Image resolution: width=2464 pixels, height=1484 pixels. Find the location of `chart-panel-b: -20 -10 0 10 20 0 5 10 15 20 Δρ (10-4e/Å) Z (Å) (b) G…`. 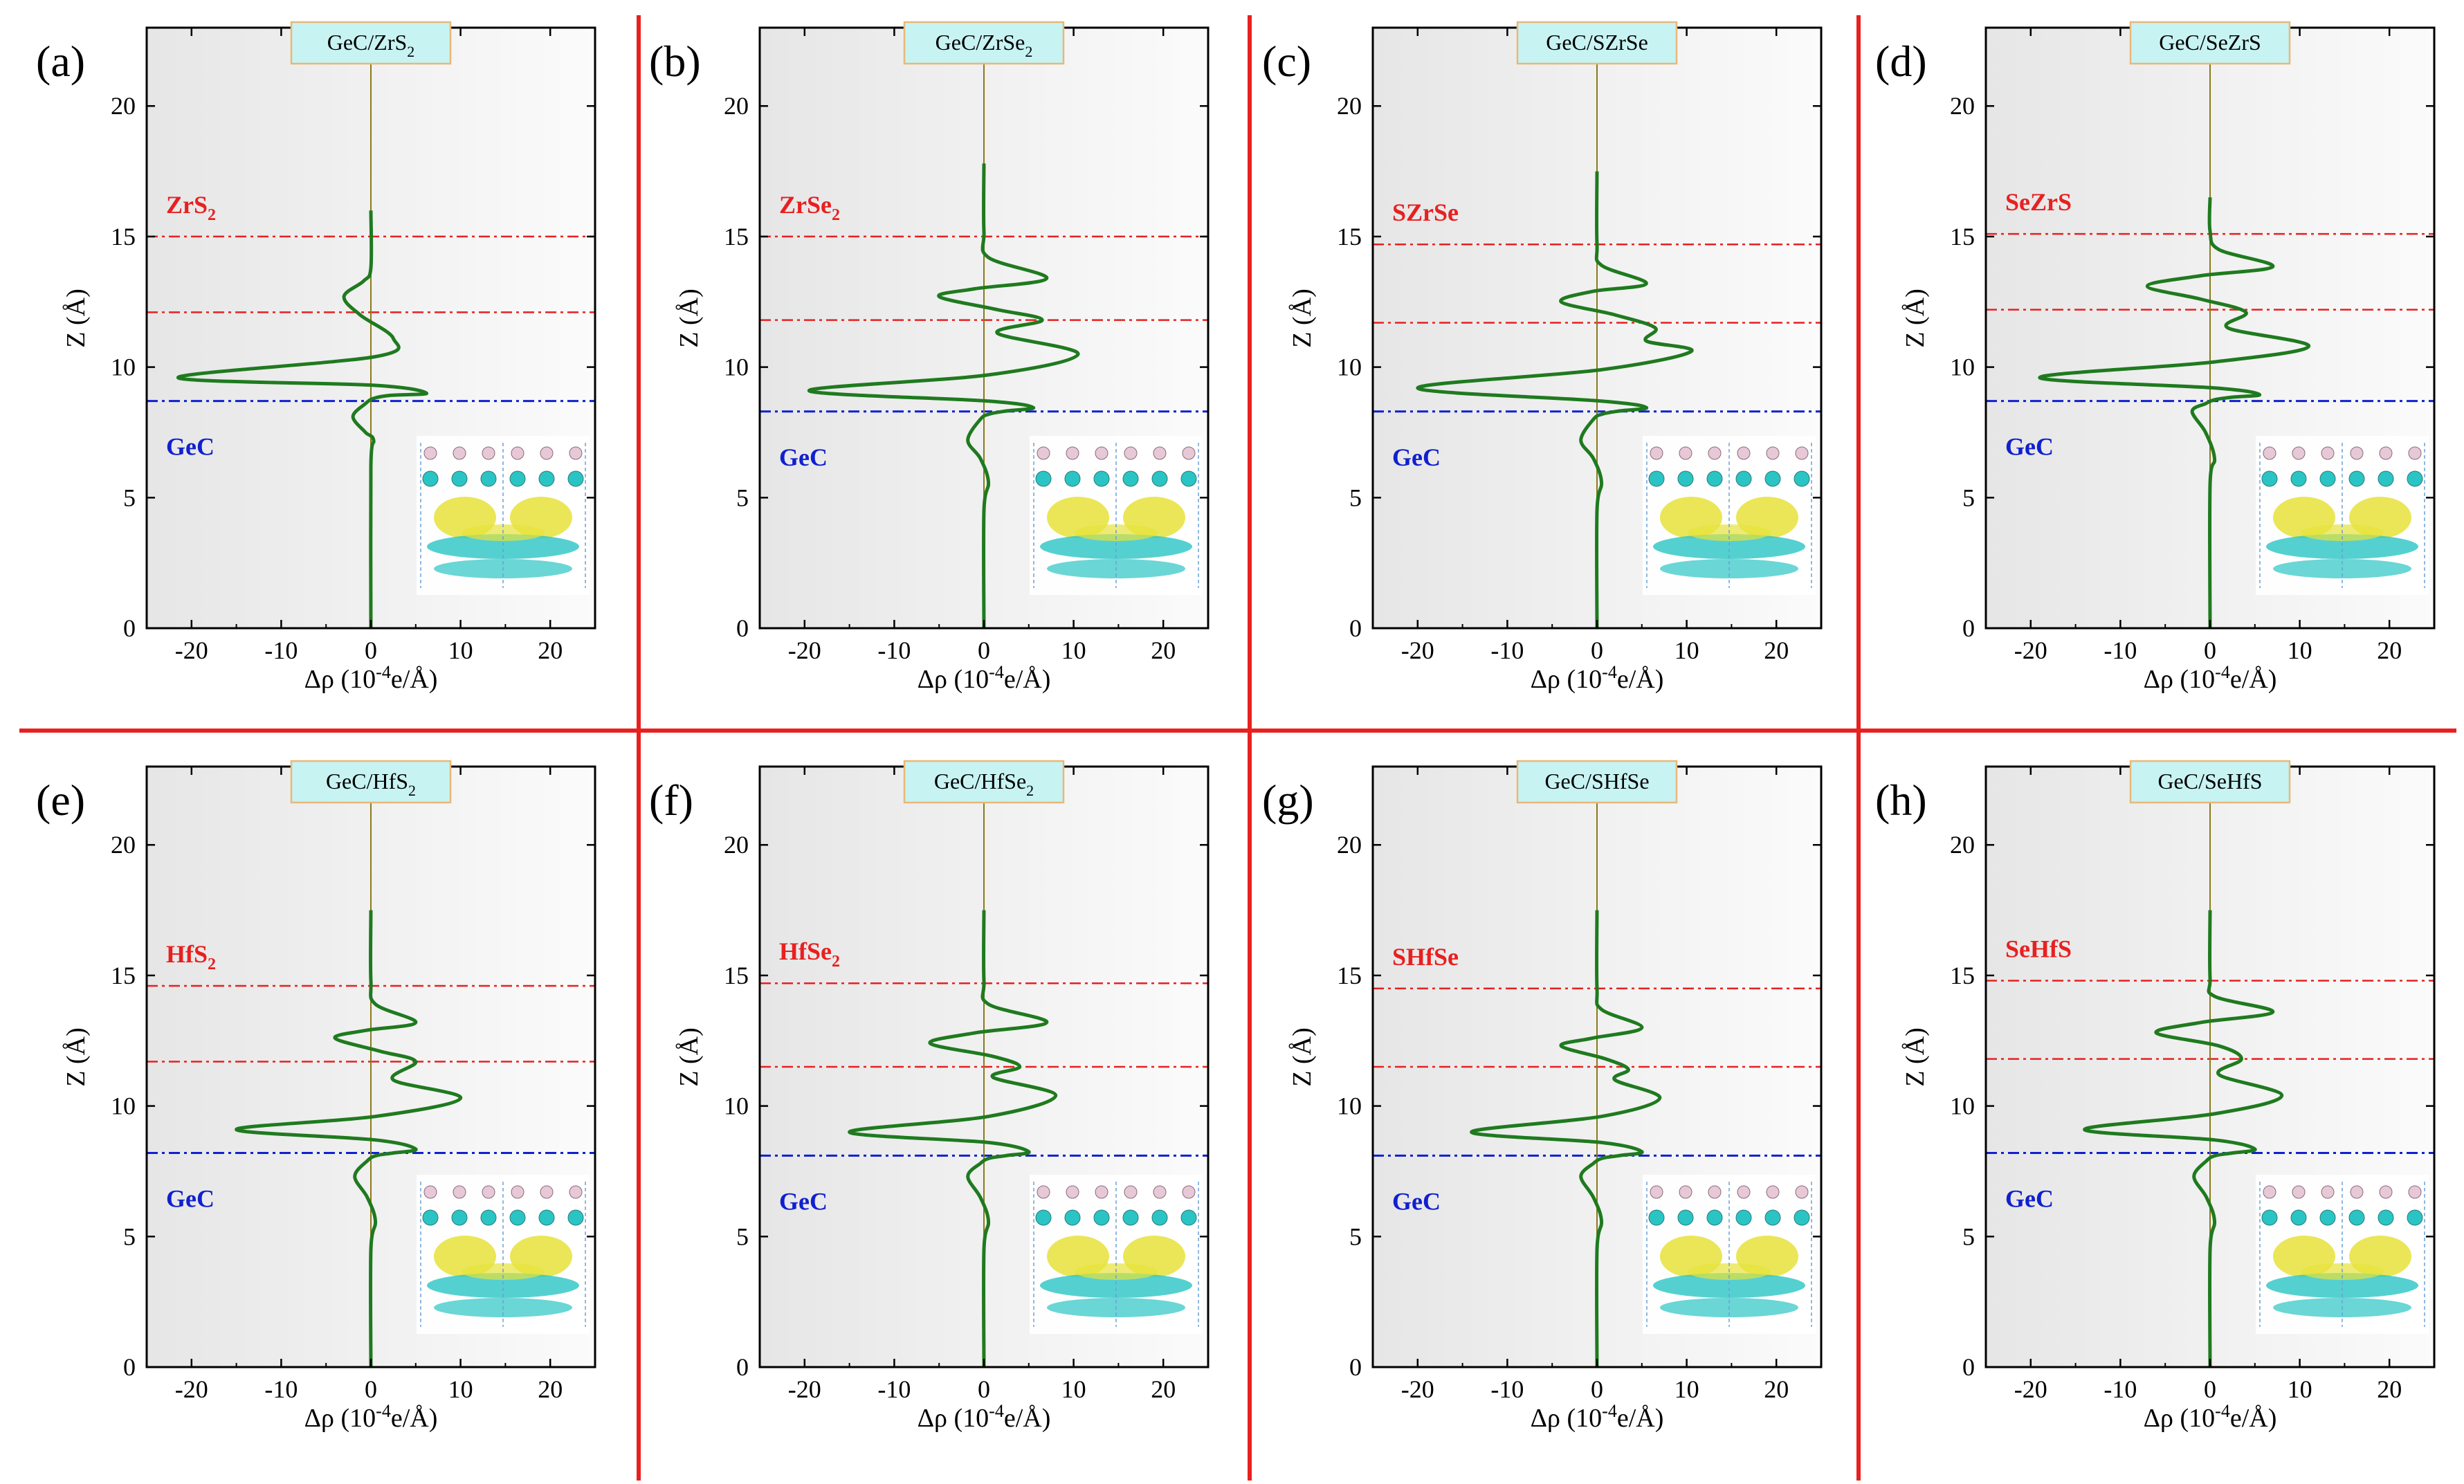

chart-panel-b: -20 -10 0 10 20 0 5 10 15 20 Δρ (10-4e/Å) Z (Å) (b) G… is located at coordinates (929, 357).